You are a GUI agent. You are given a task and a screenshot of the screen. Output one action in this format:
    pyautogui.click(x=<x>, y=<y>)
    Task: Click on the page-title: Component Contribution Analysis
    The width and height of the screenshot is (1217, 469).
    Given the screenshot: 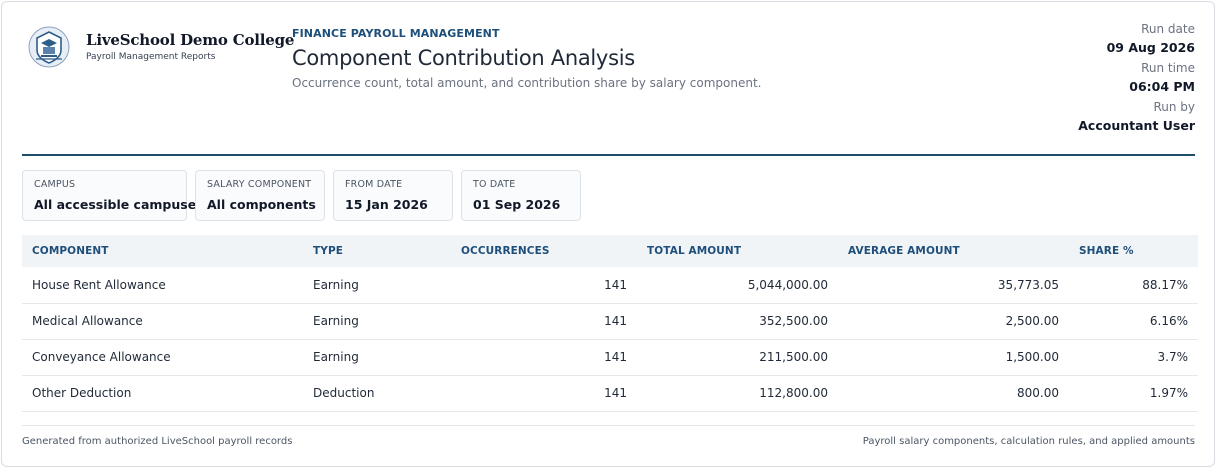 What is the action you would take?
    pyautogui.click(x=463, y=58)
    